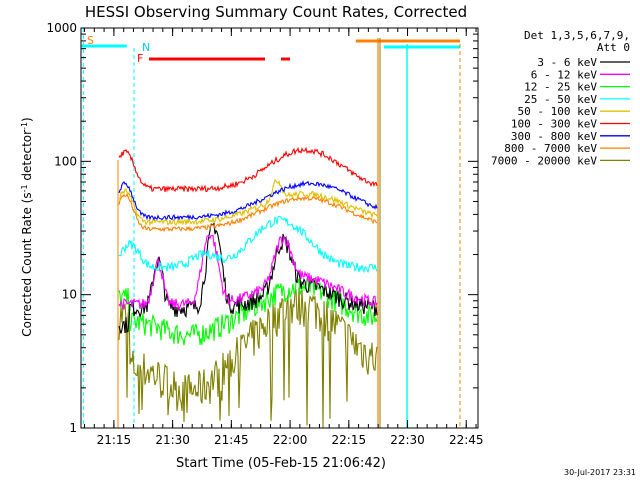 Image resolution: width=640 pixels, height=480 pixels. Describe the element at coordinates (554, 124) in the screenshot. I see `legend-label: 100 - 300 keV` at that location.